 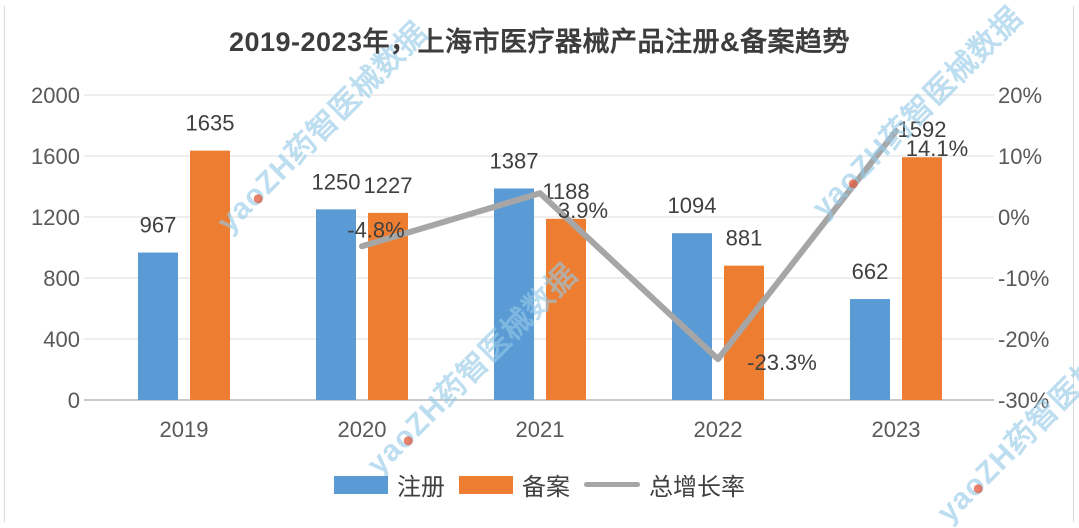 What do you see at coordinates (210, 123) in the screenshot?
I see `bar-value-label-filing-2019: 1635` at bounding box center [210, 123].